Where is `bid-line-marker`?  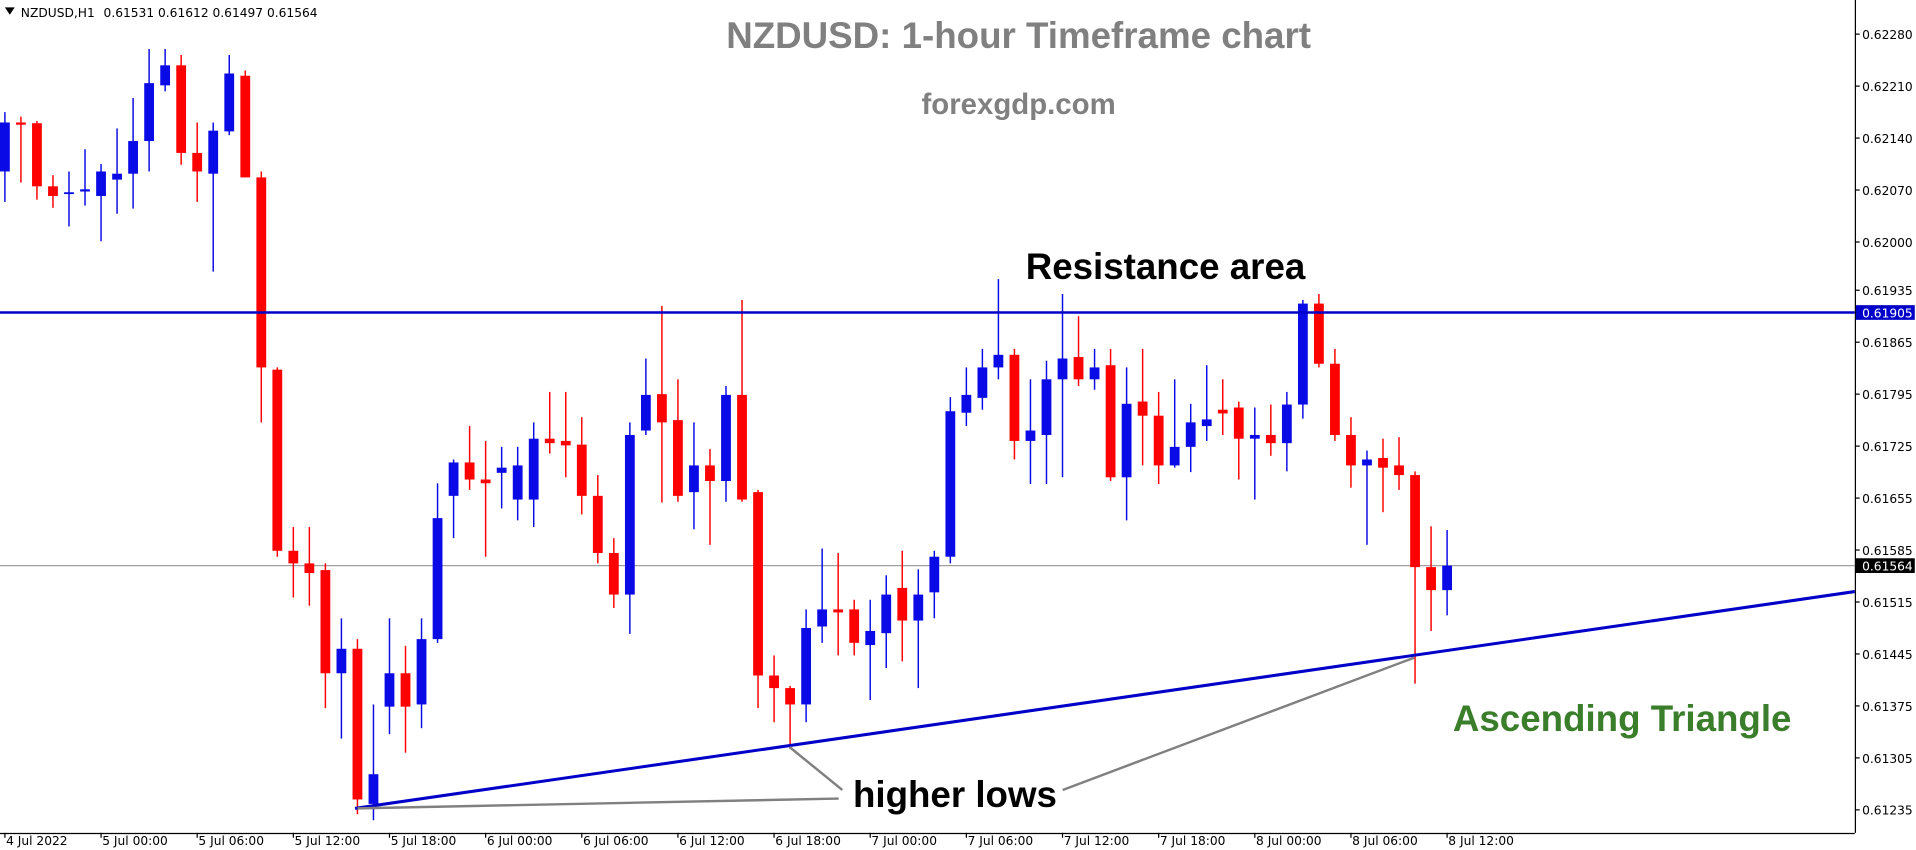 bid-line-marker is located at coordinates (1885, 565).